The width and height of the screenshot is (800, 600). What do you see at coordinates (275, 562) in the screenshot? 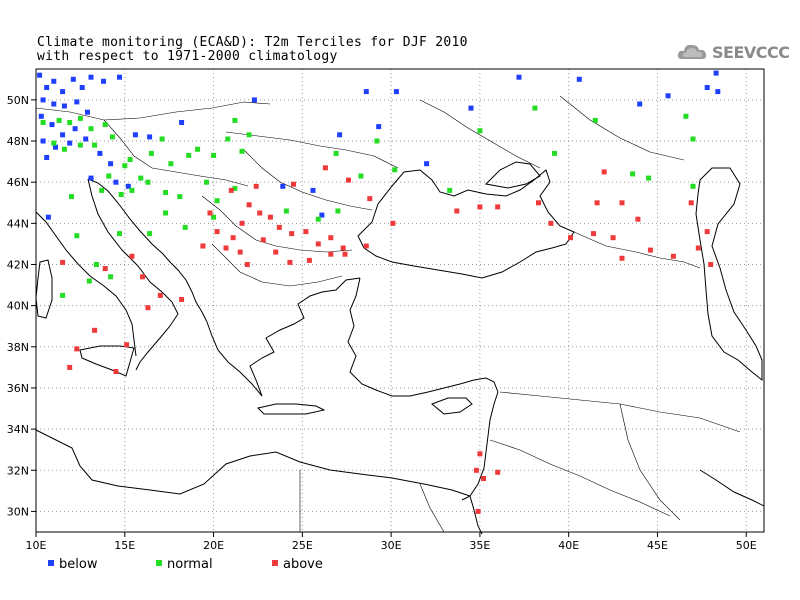
I see `legend-swatch-above` at bounding box center [275, 562].